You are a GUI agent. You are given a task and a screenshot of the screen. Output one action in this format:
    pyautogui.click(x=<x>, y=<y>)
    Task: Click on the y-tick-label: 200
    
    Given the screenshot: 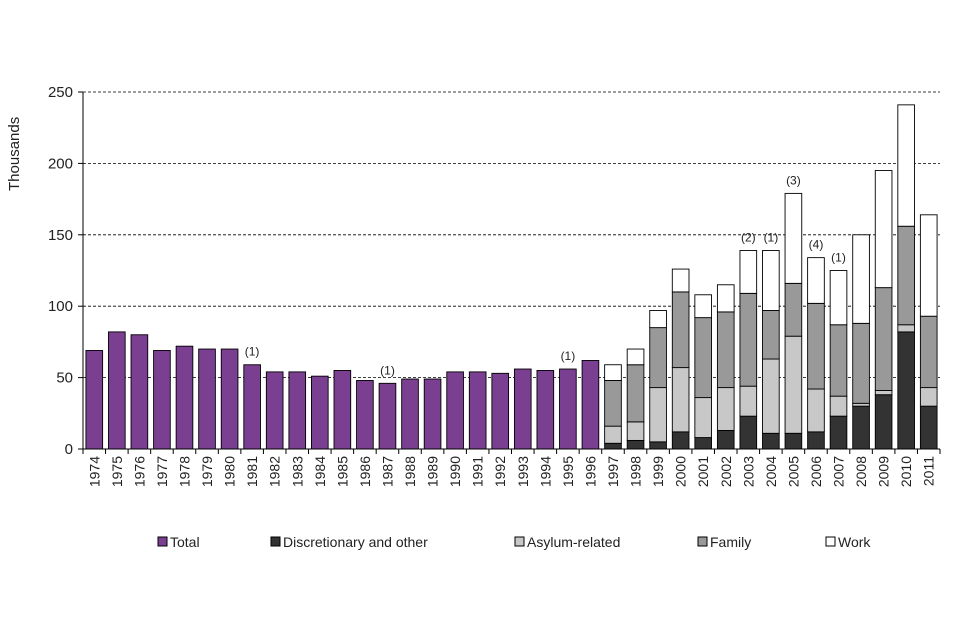 What is the action you would take?
    pyautogui.click(x=60, y=163)
    